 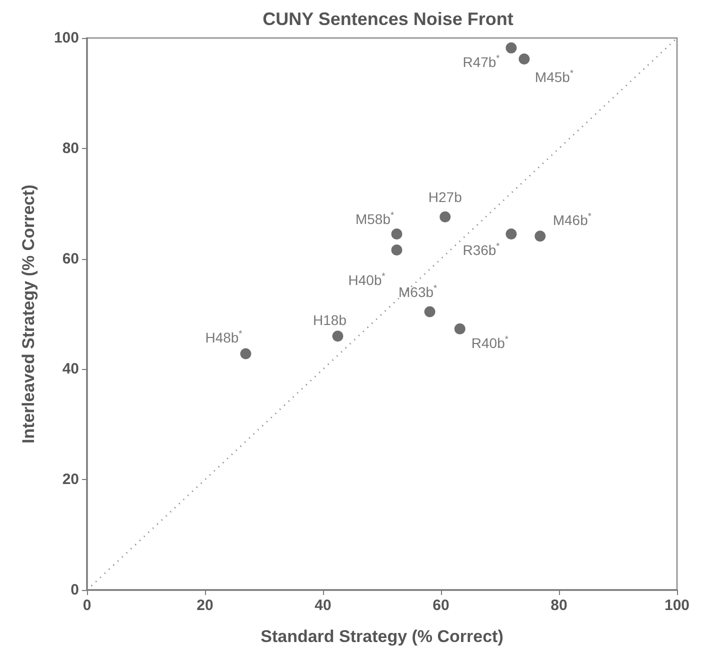 I want to click on y-tick-label: 60, so click(x=70, y=259).